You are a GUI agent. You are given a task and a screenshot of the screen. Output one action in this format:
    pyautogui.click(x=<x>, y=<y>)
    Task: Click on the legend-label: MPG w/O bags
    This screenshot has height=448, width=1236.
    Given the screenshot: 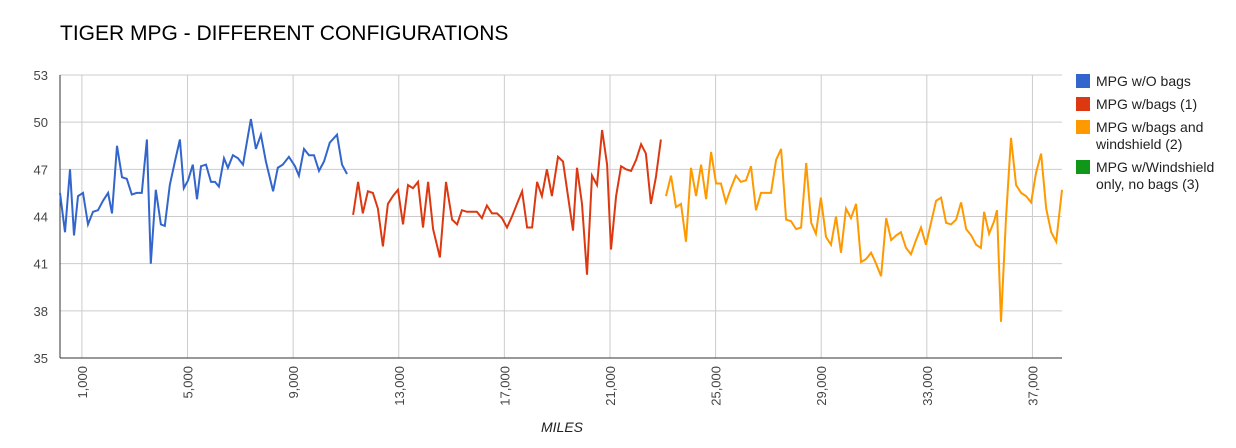 What is the action you would take?
    pyautogui.click(x=1143, y=81)
    